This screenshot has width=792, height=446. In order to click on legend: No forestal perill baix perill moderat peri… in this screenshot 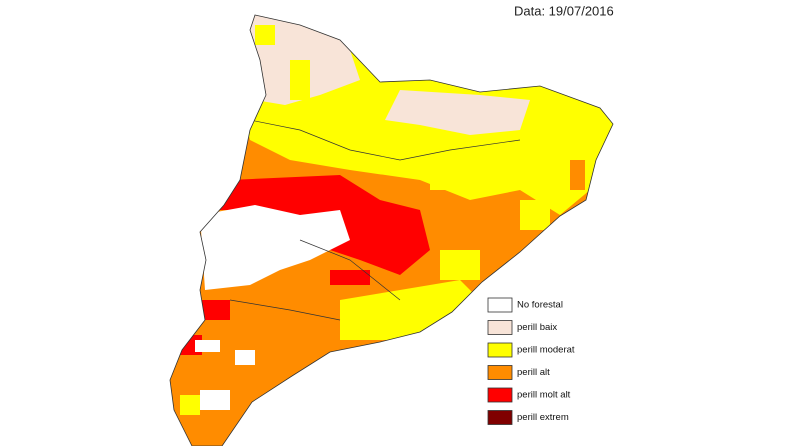, I will do `click(531, 361)`.